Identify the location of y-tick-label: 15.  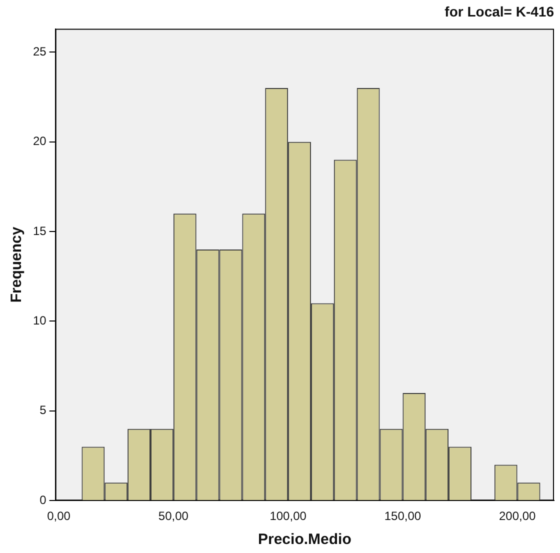
(39, 231).